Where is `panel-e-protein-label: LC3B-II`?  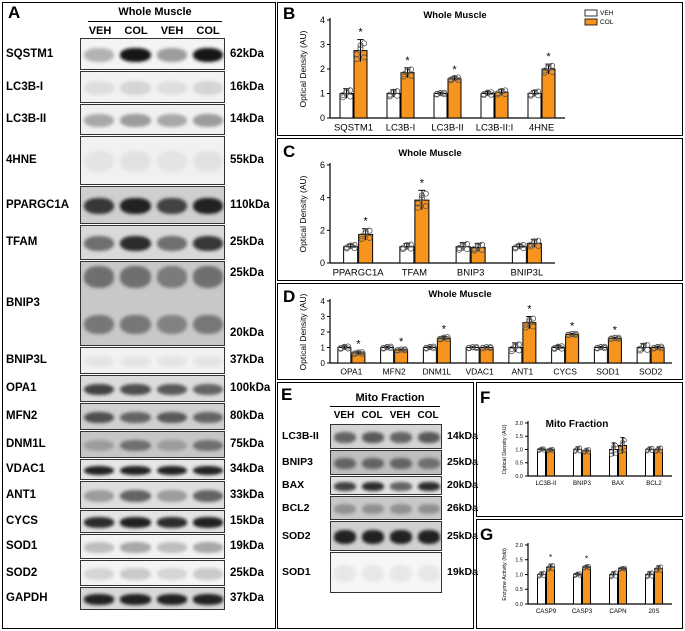
panel-e-protein-label: LC3B-II is located at coordinates (300, 436).